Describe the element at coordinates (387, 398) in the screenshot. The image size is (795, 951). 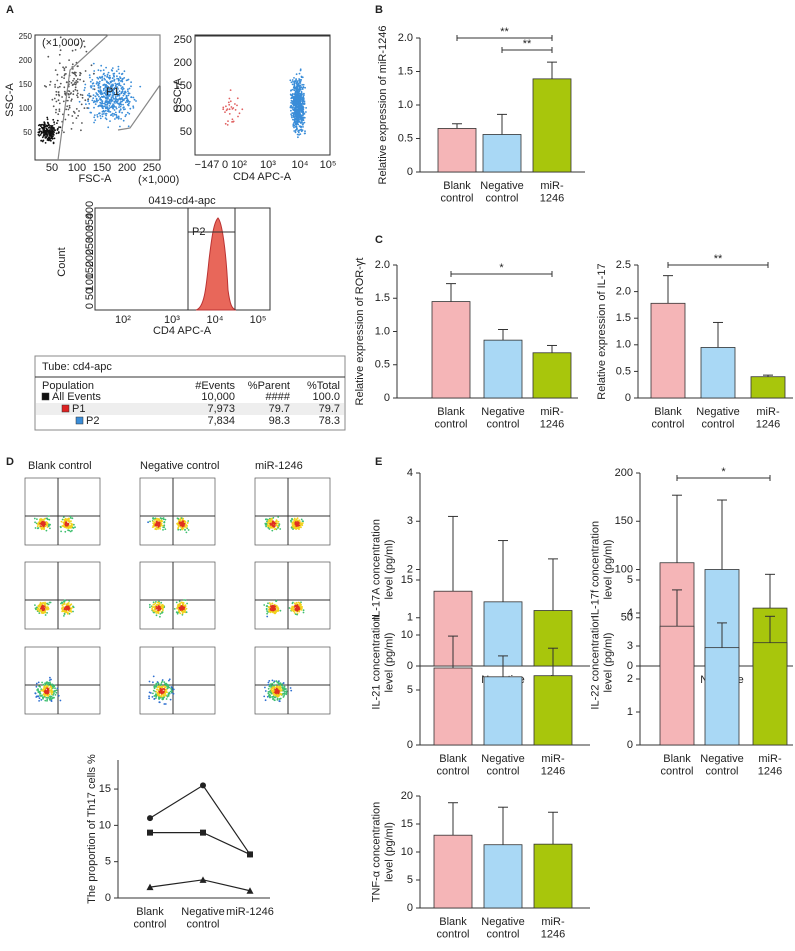
I see `y-tick-label: 0` at that location.